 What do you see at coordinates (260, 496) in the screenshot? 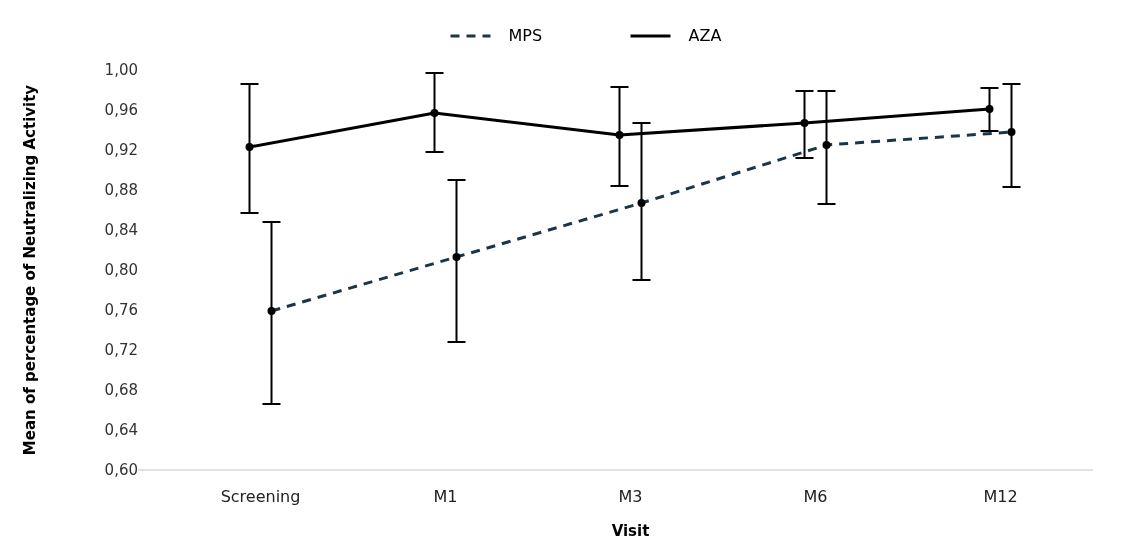
I see `x-tick-label: Screening` at bounding box center [260, 496].